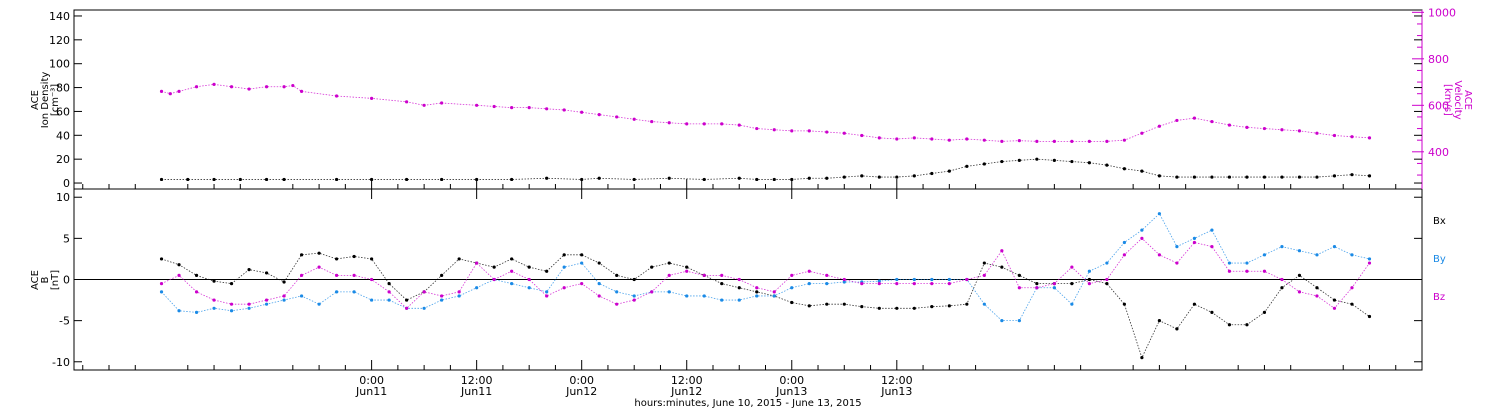  What do you see at coordinates (55, 280) in the screenshot?
I see `field-axis-title-line3: [nT]` at bounding box center [55, 280].